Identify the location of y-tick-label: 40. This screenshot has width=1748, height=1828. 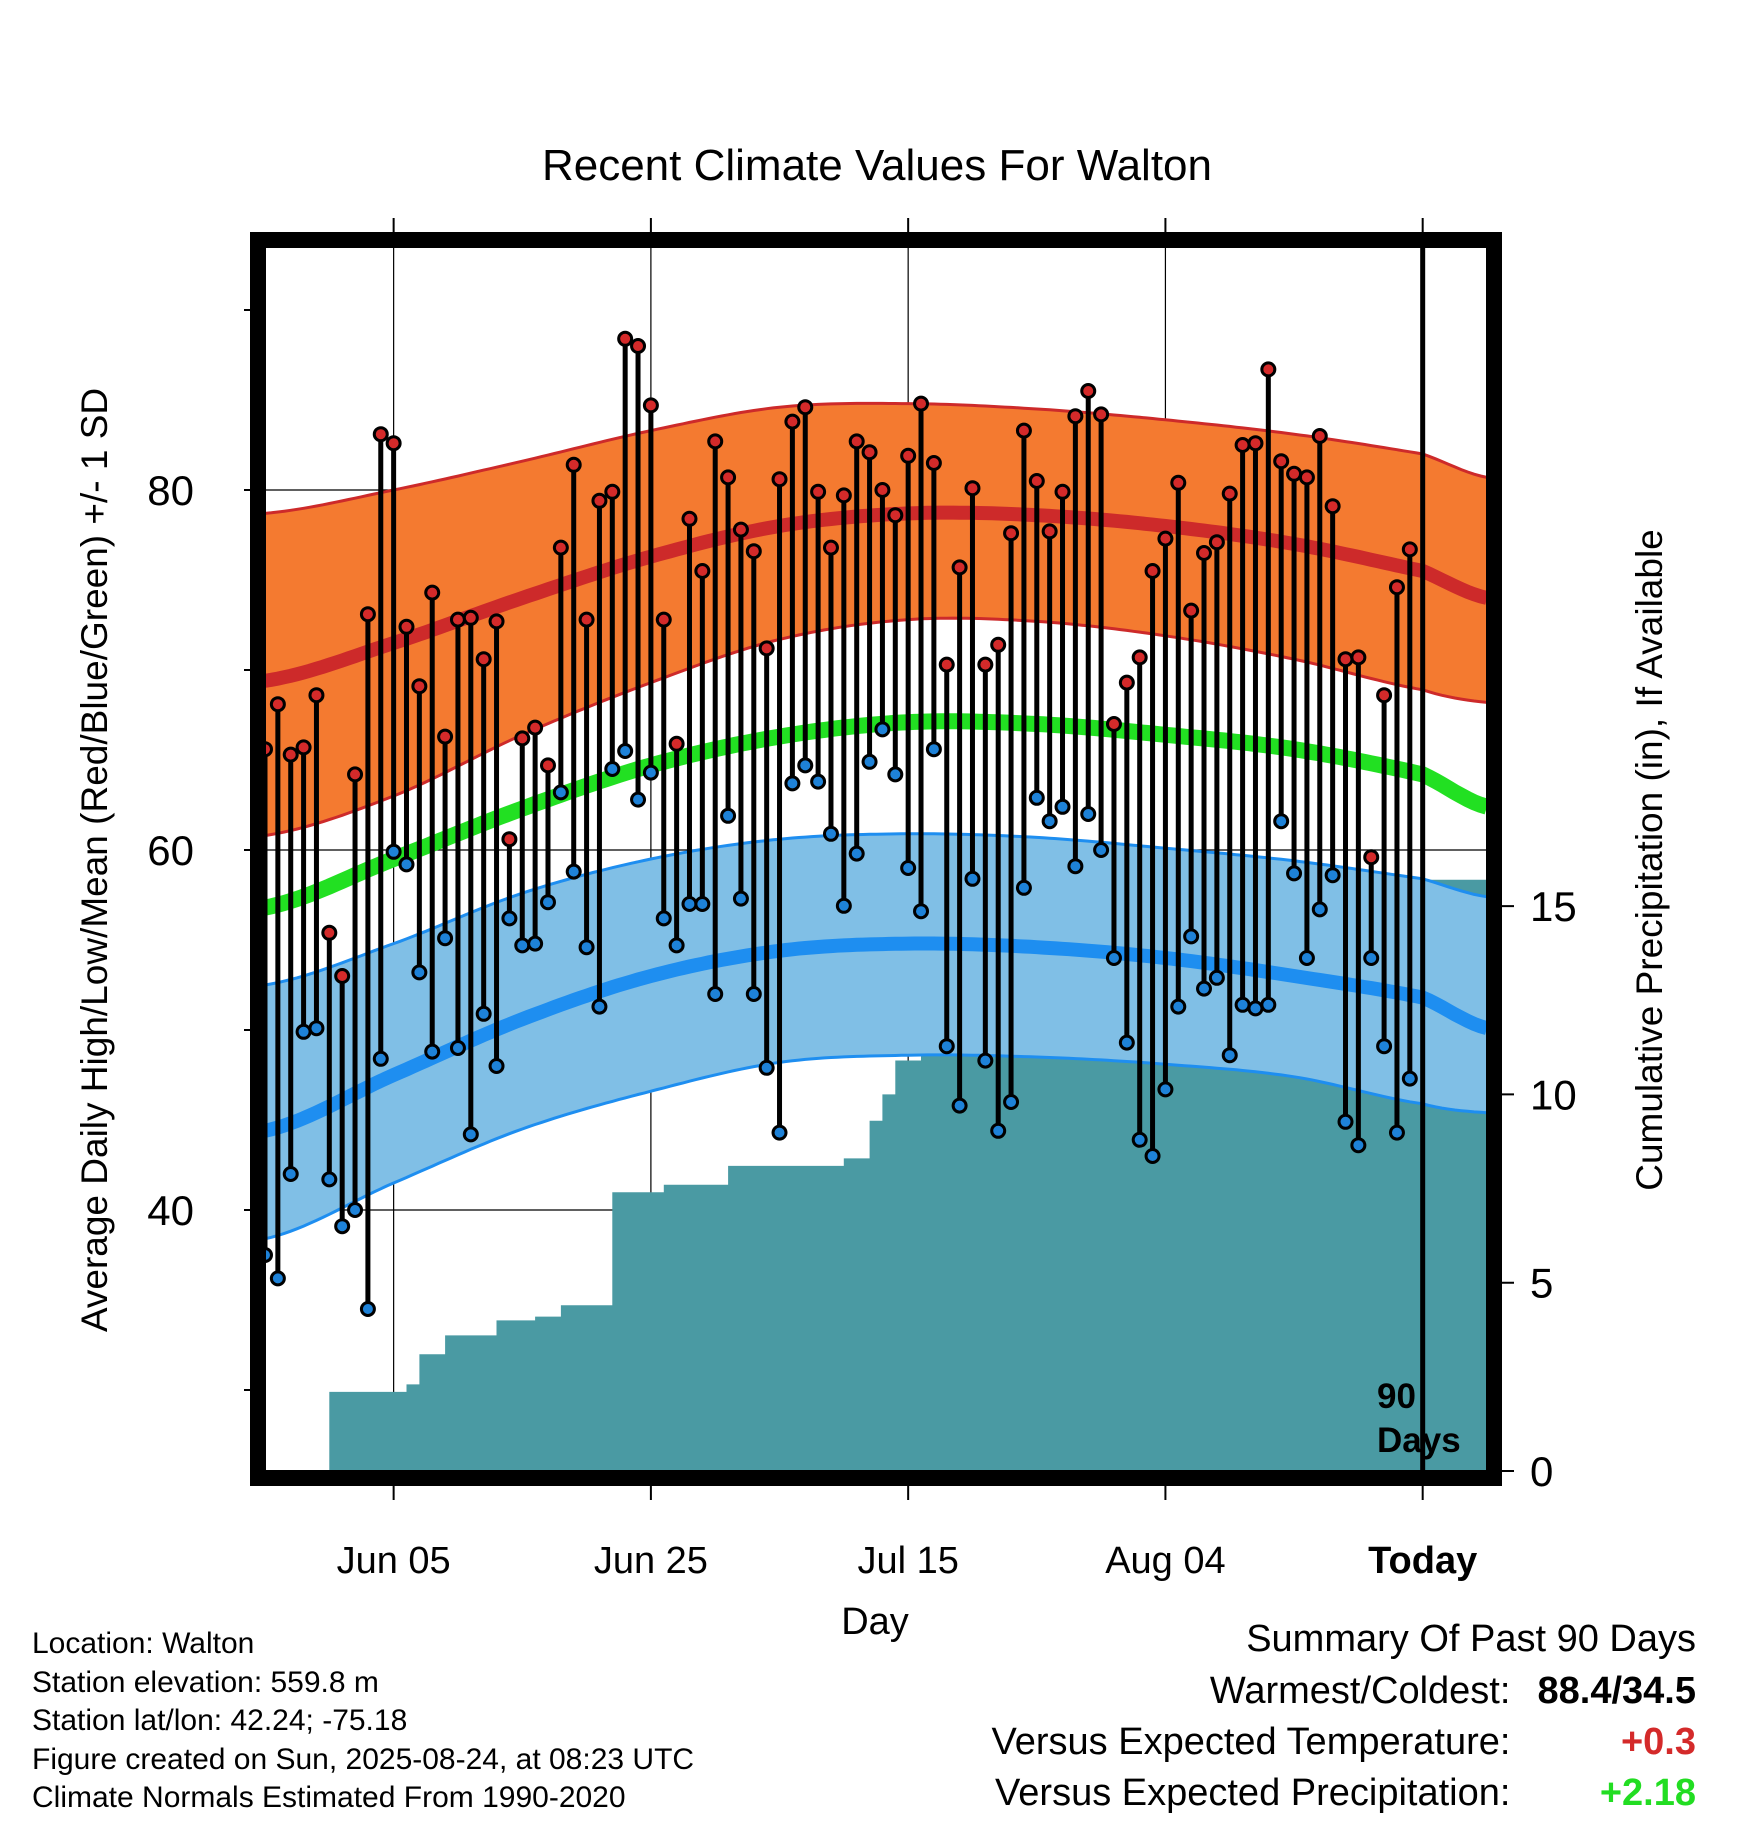
(170, 1210).